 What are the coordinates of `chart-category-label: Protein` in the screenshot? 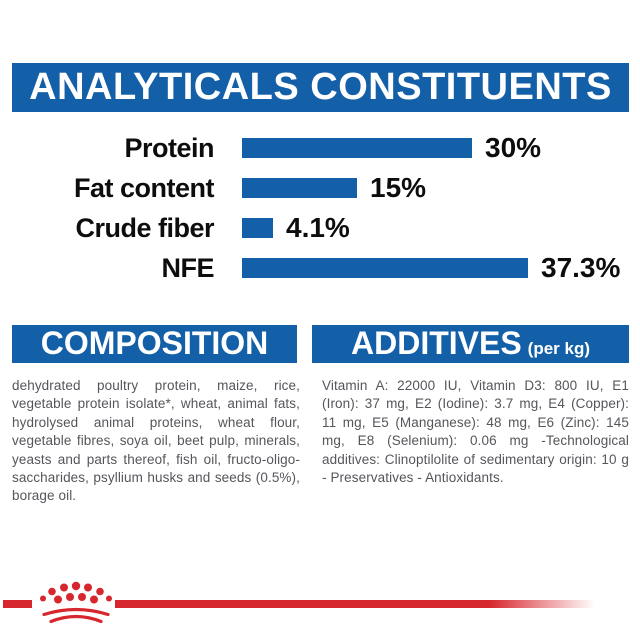 It's located at (169, 147).